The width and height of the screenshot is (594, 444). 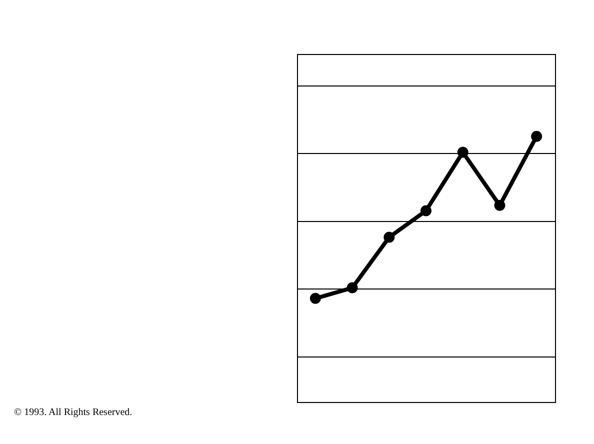 What do you see at coordinates (73, 412) in the screenshot?
I see `text: © 1993. All Rights Reserved.` at bounding box center [73, 412].